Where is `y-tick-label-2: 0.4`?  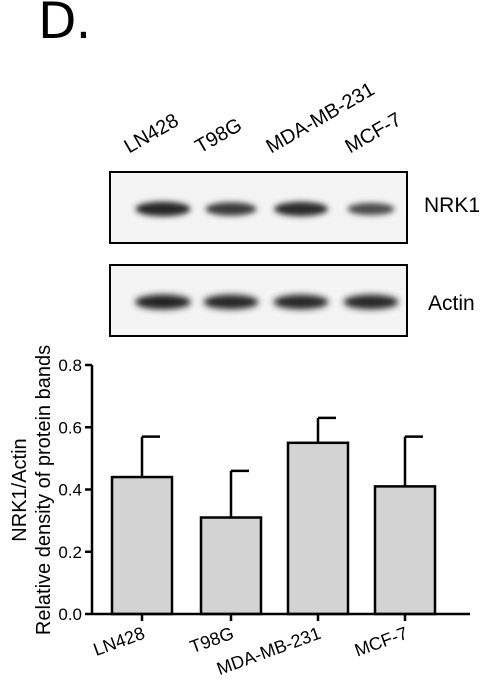 y-tick-label-2: 0.4 is located at coordinates (70, 490).